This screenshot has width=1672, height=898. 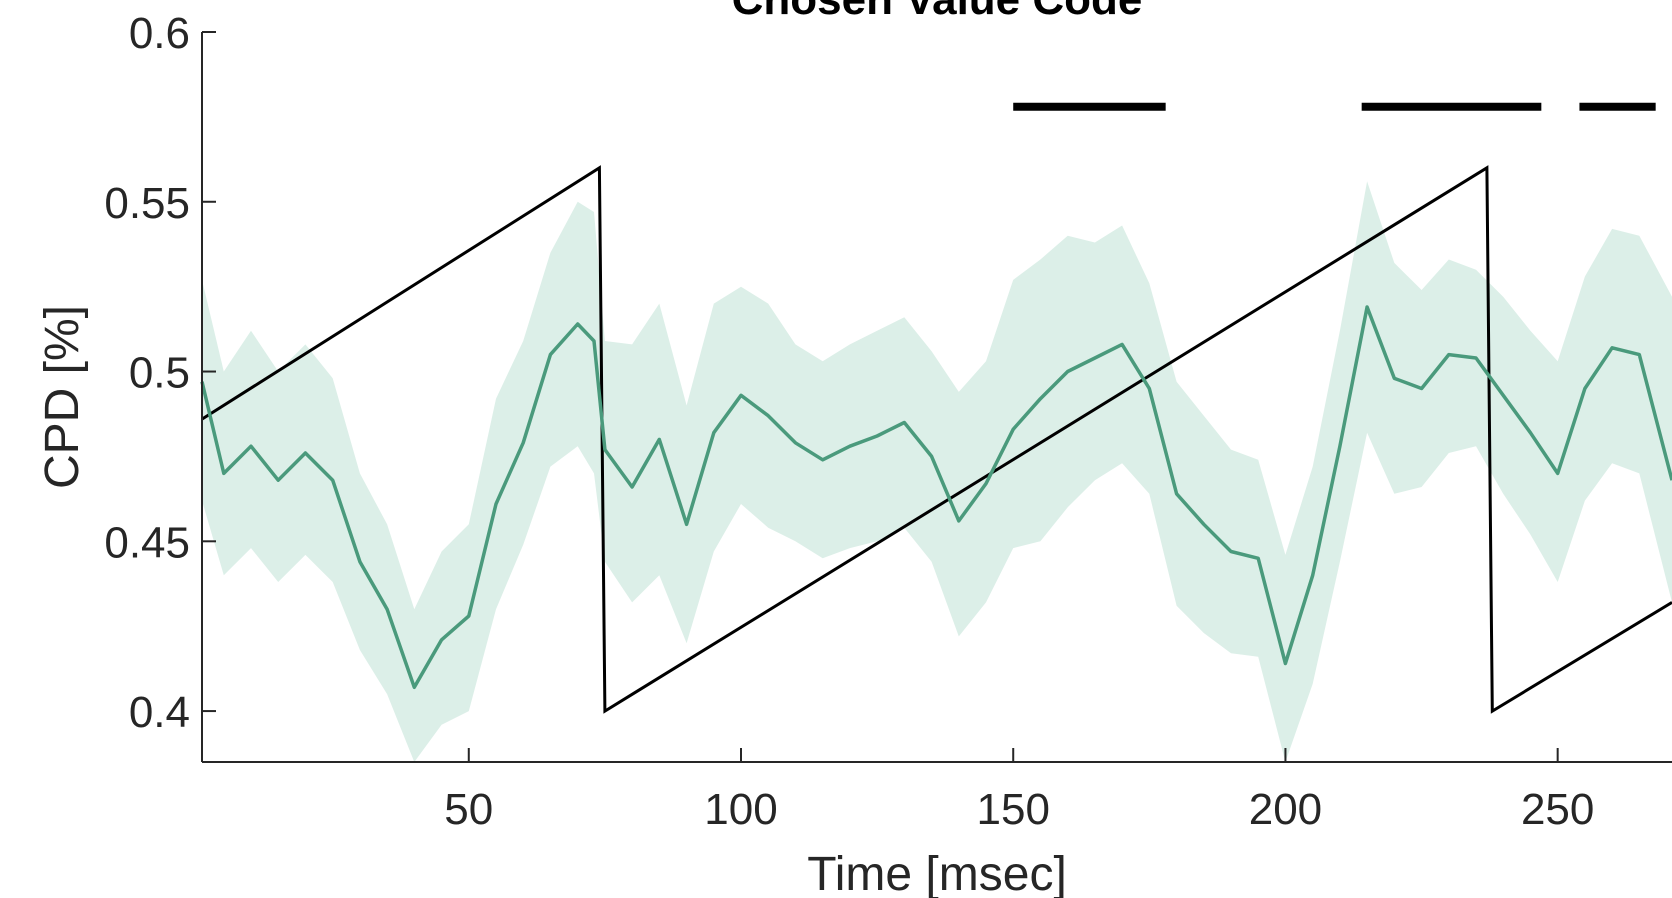 What do you see at coordinates (1013, 809) in the screenshot?
I see `x-tick-label: 150` at bounding box center [1013, 809].